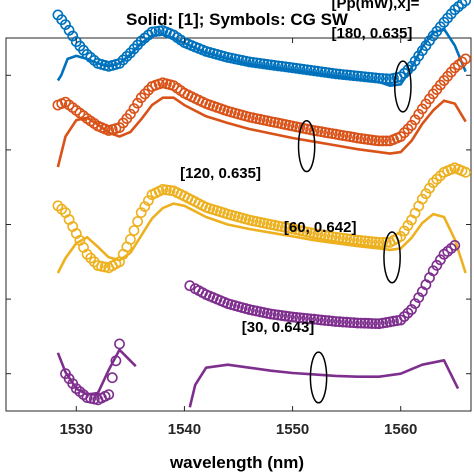 This screenshot has height=474, width=474. Describe the element at coordinates (292, 429) in the screenshot. I see `x-tick-label: 1550` at that location.